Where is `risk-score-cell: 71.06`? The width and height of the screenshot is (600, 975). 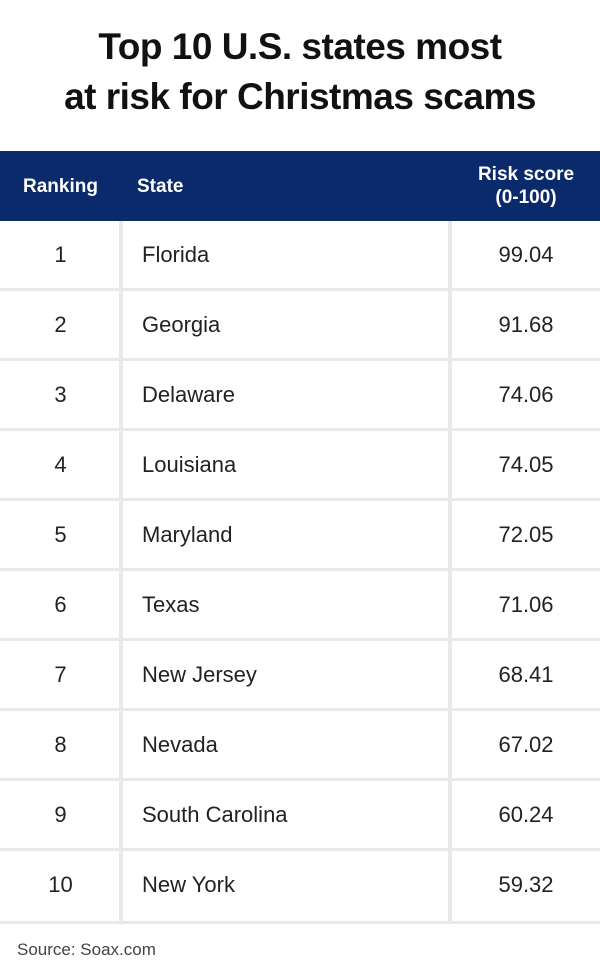 risk-score-cell: 71.06 is located at coordinates (526, 604).